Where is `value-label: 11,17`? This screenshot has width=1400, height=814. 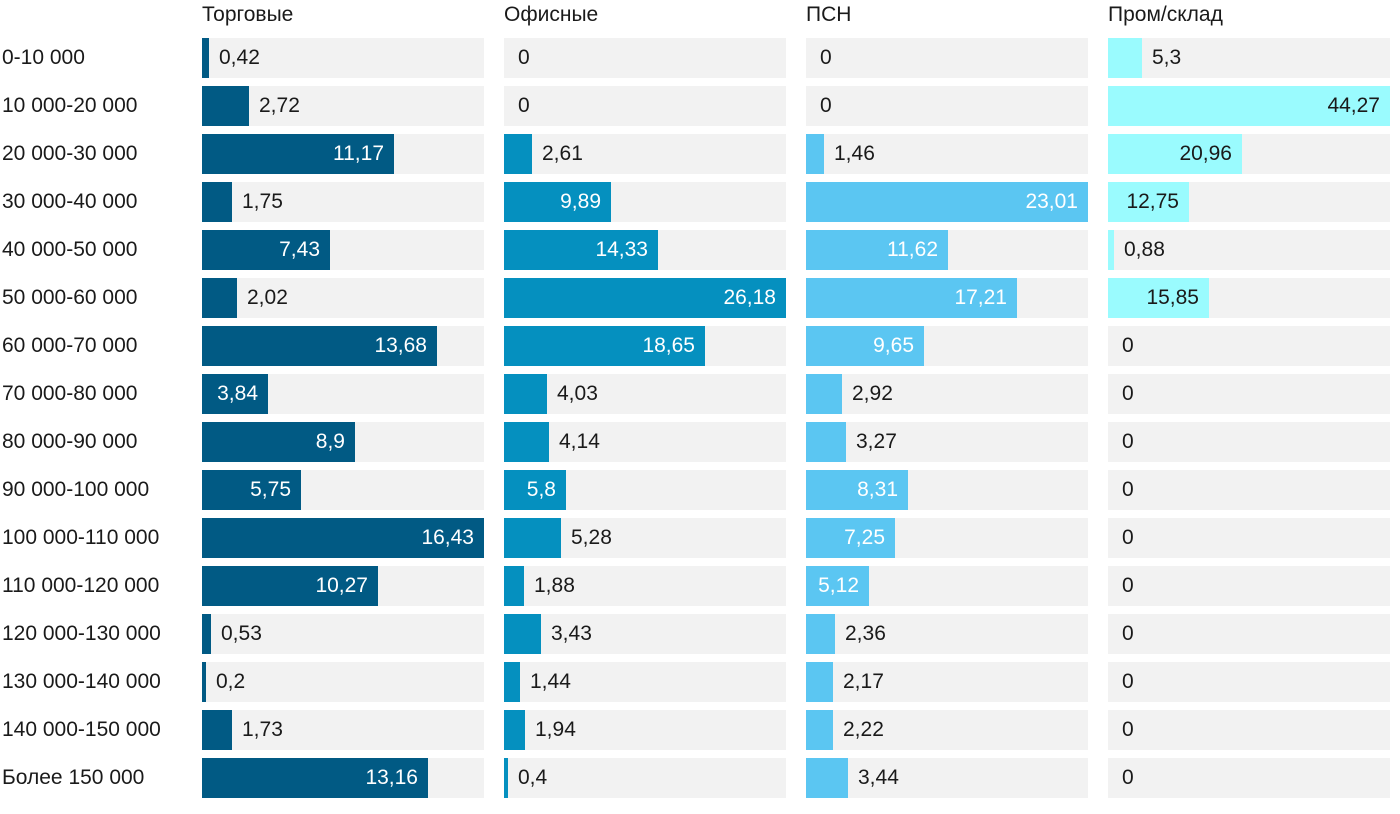 value-label: 11,17 is located at coordinates (358, 153).